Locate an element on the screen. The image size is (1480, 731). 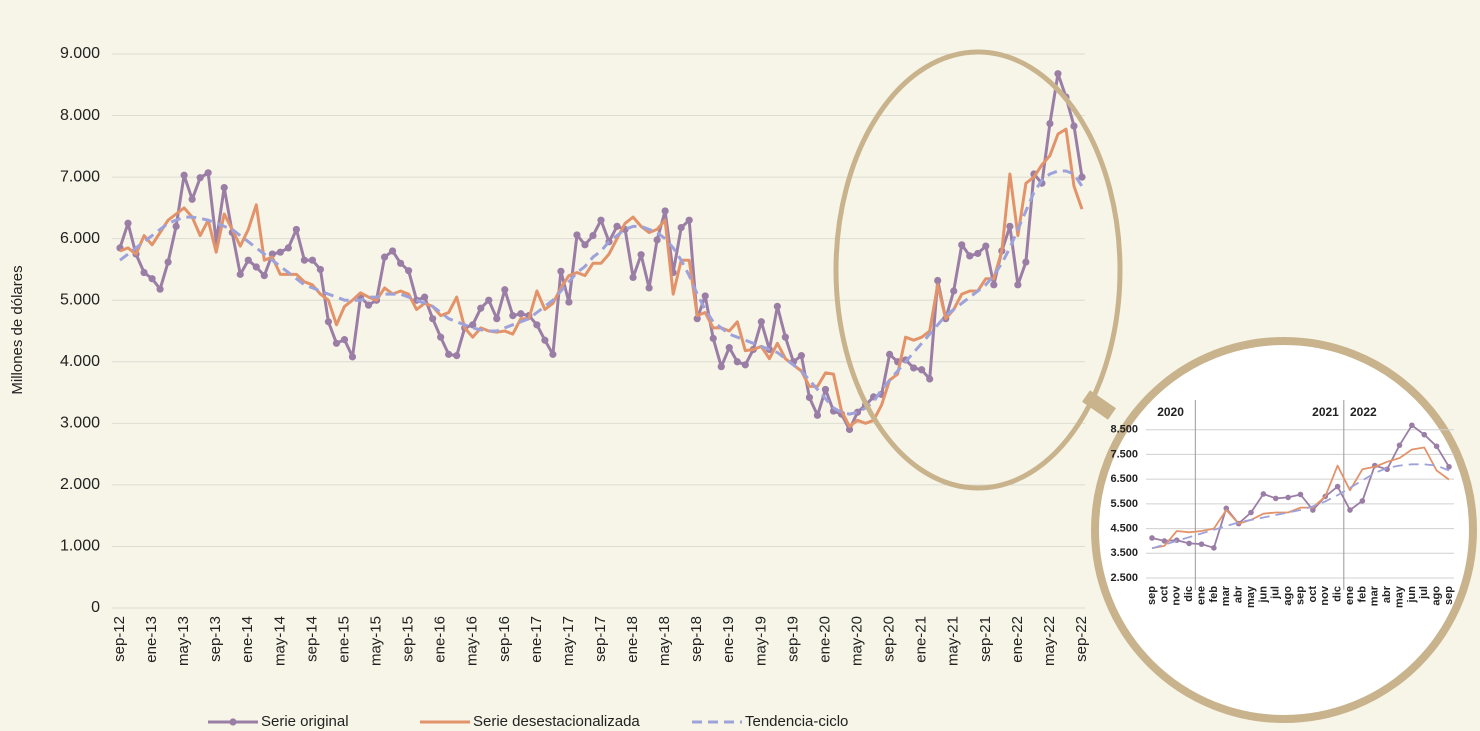
inset-frame is located at coordinates (1284, 530).